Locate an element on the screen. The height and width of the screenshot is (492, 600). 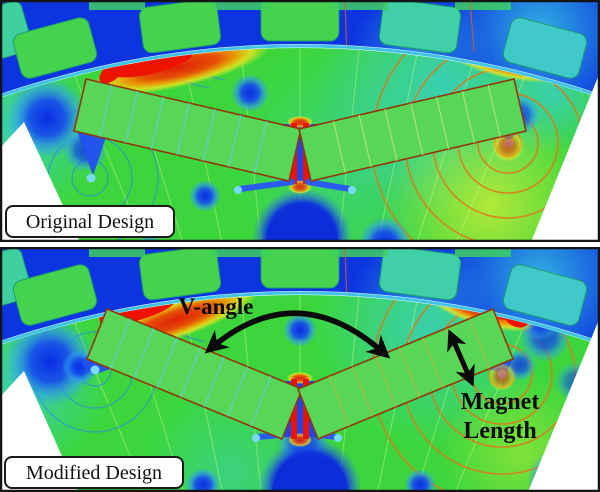
svg-text: Modified Design is located at coordinates (94, 473).